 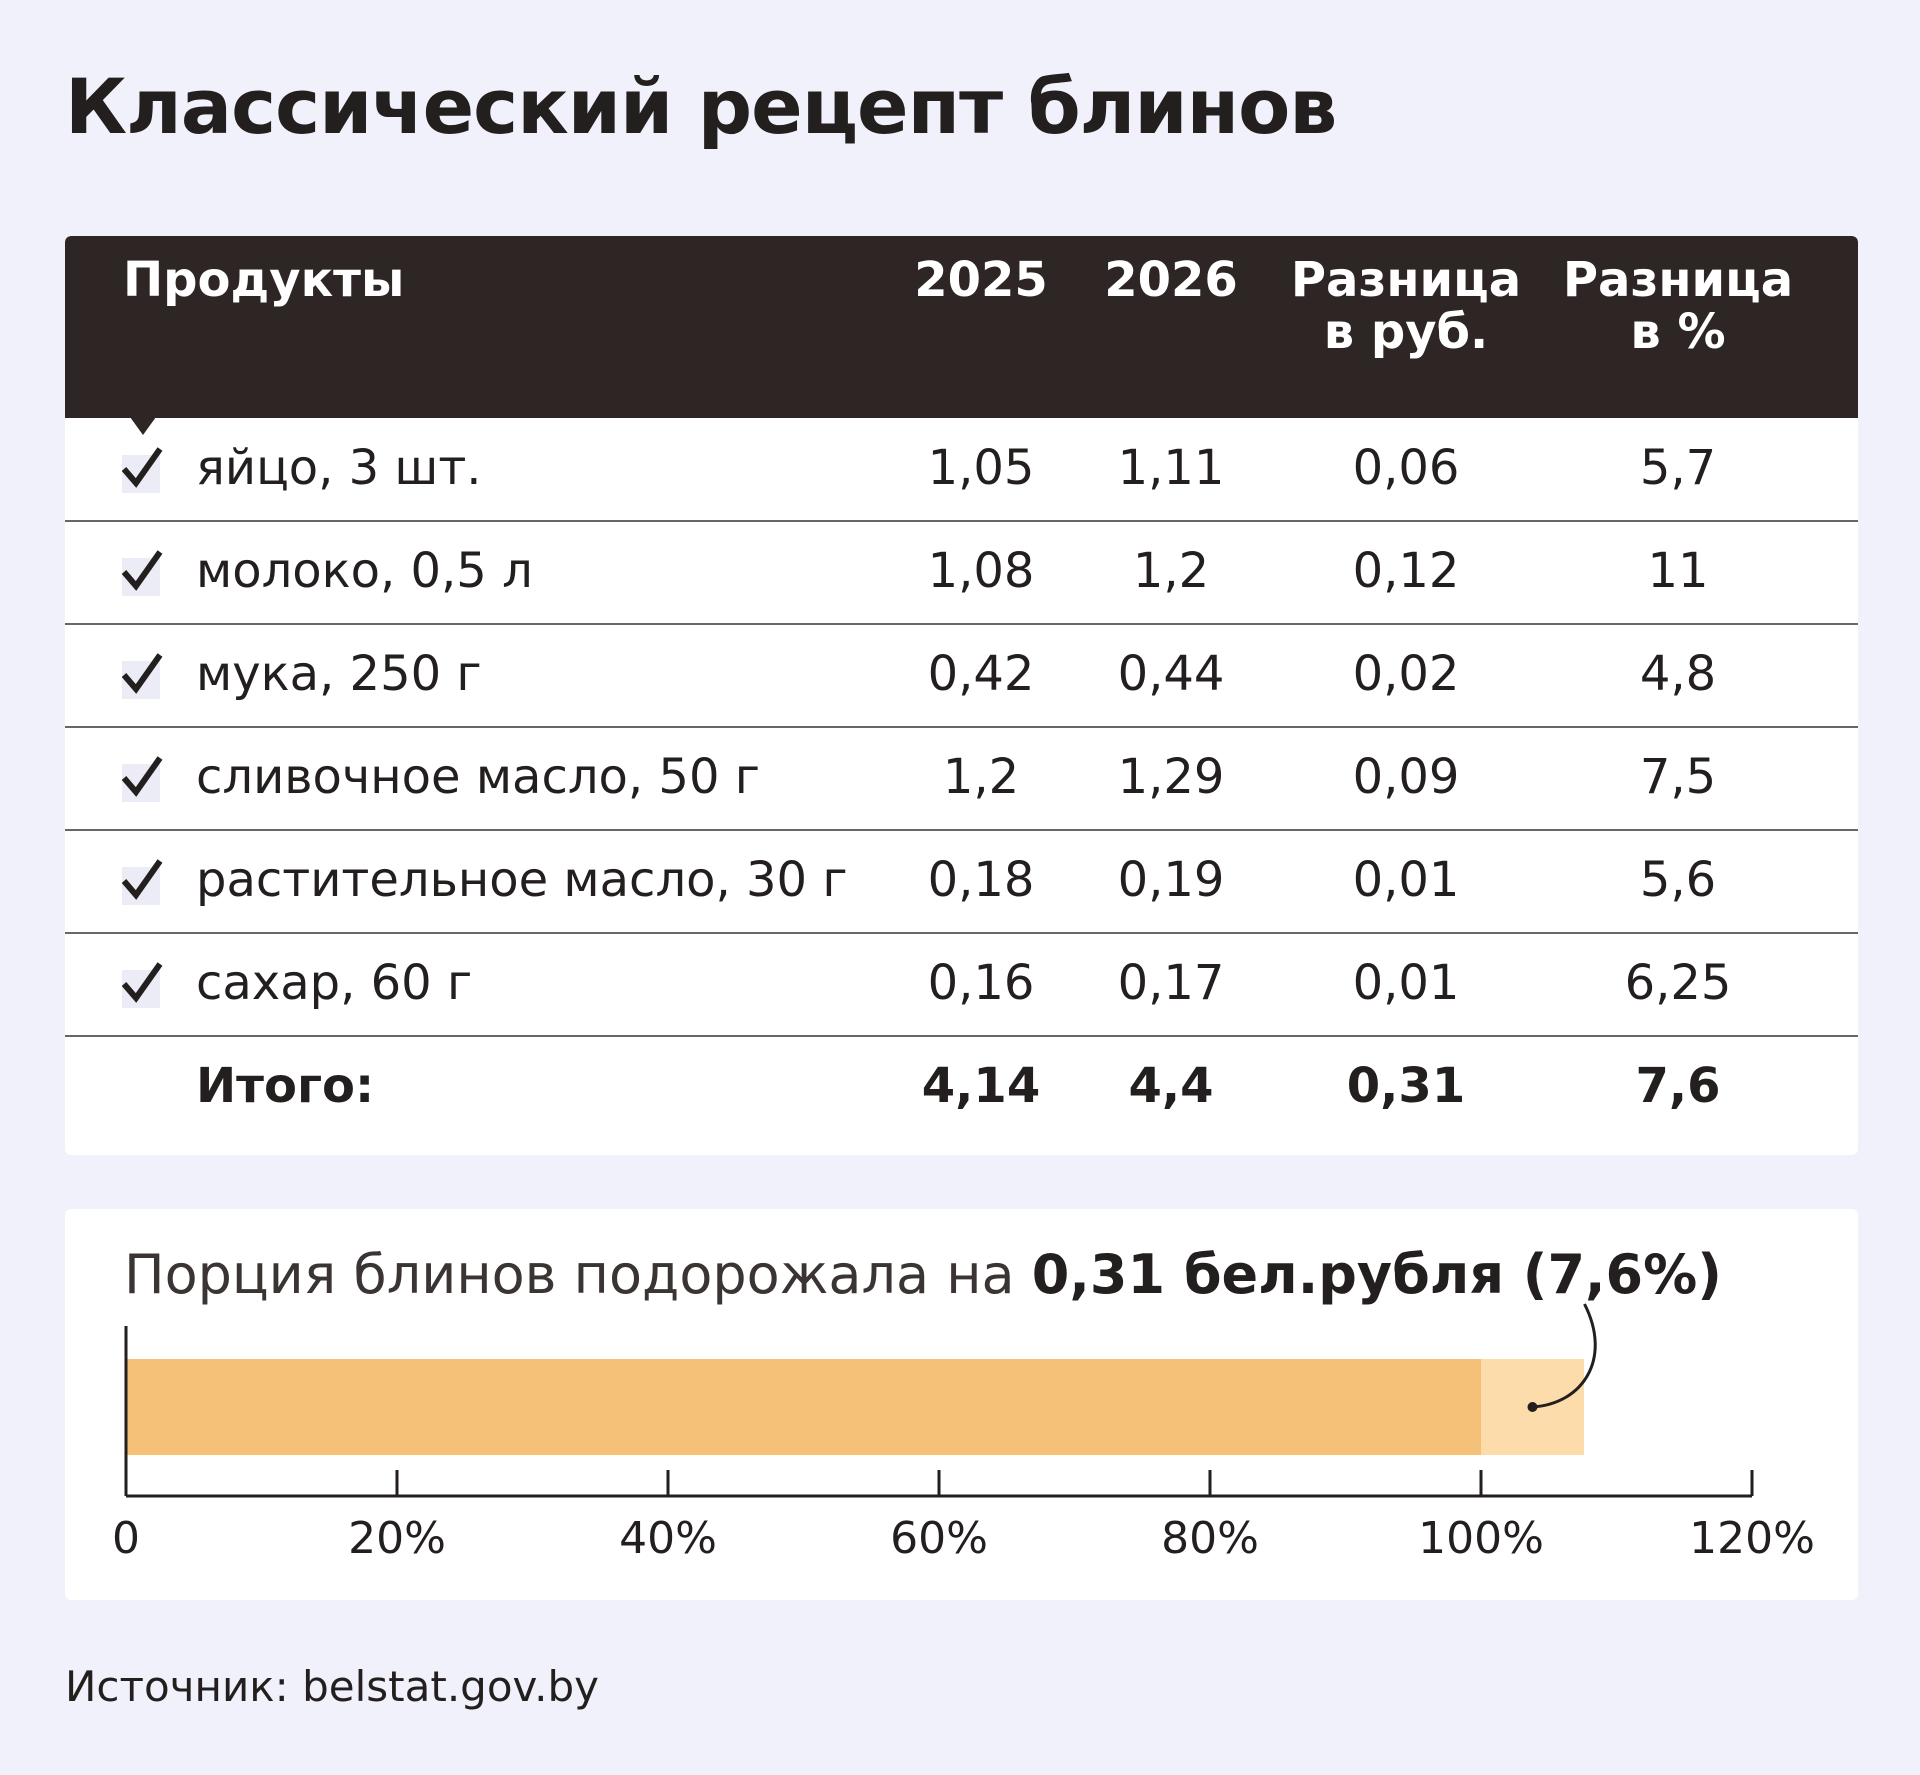 What do you see at coordinates (1532, 1407) in the screenshot?
I see `annotation-dot` at bounding box center [1532, 1407].